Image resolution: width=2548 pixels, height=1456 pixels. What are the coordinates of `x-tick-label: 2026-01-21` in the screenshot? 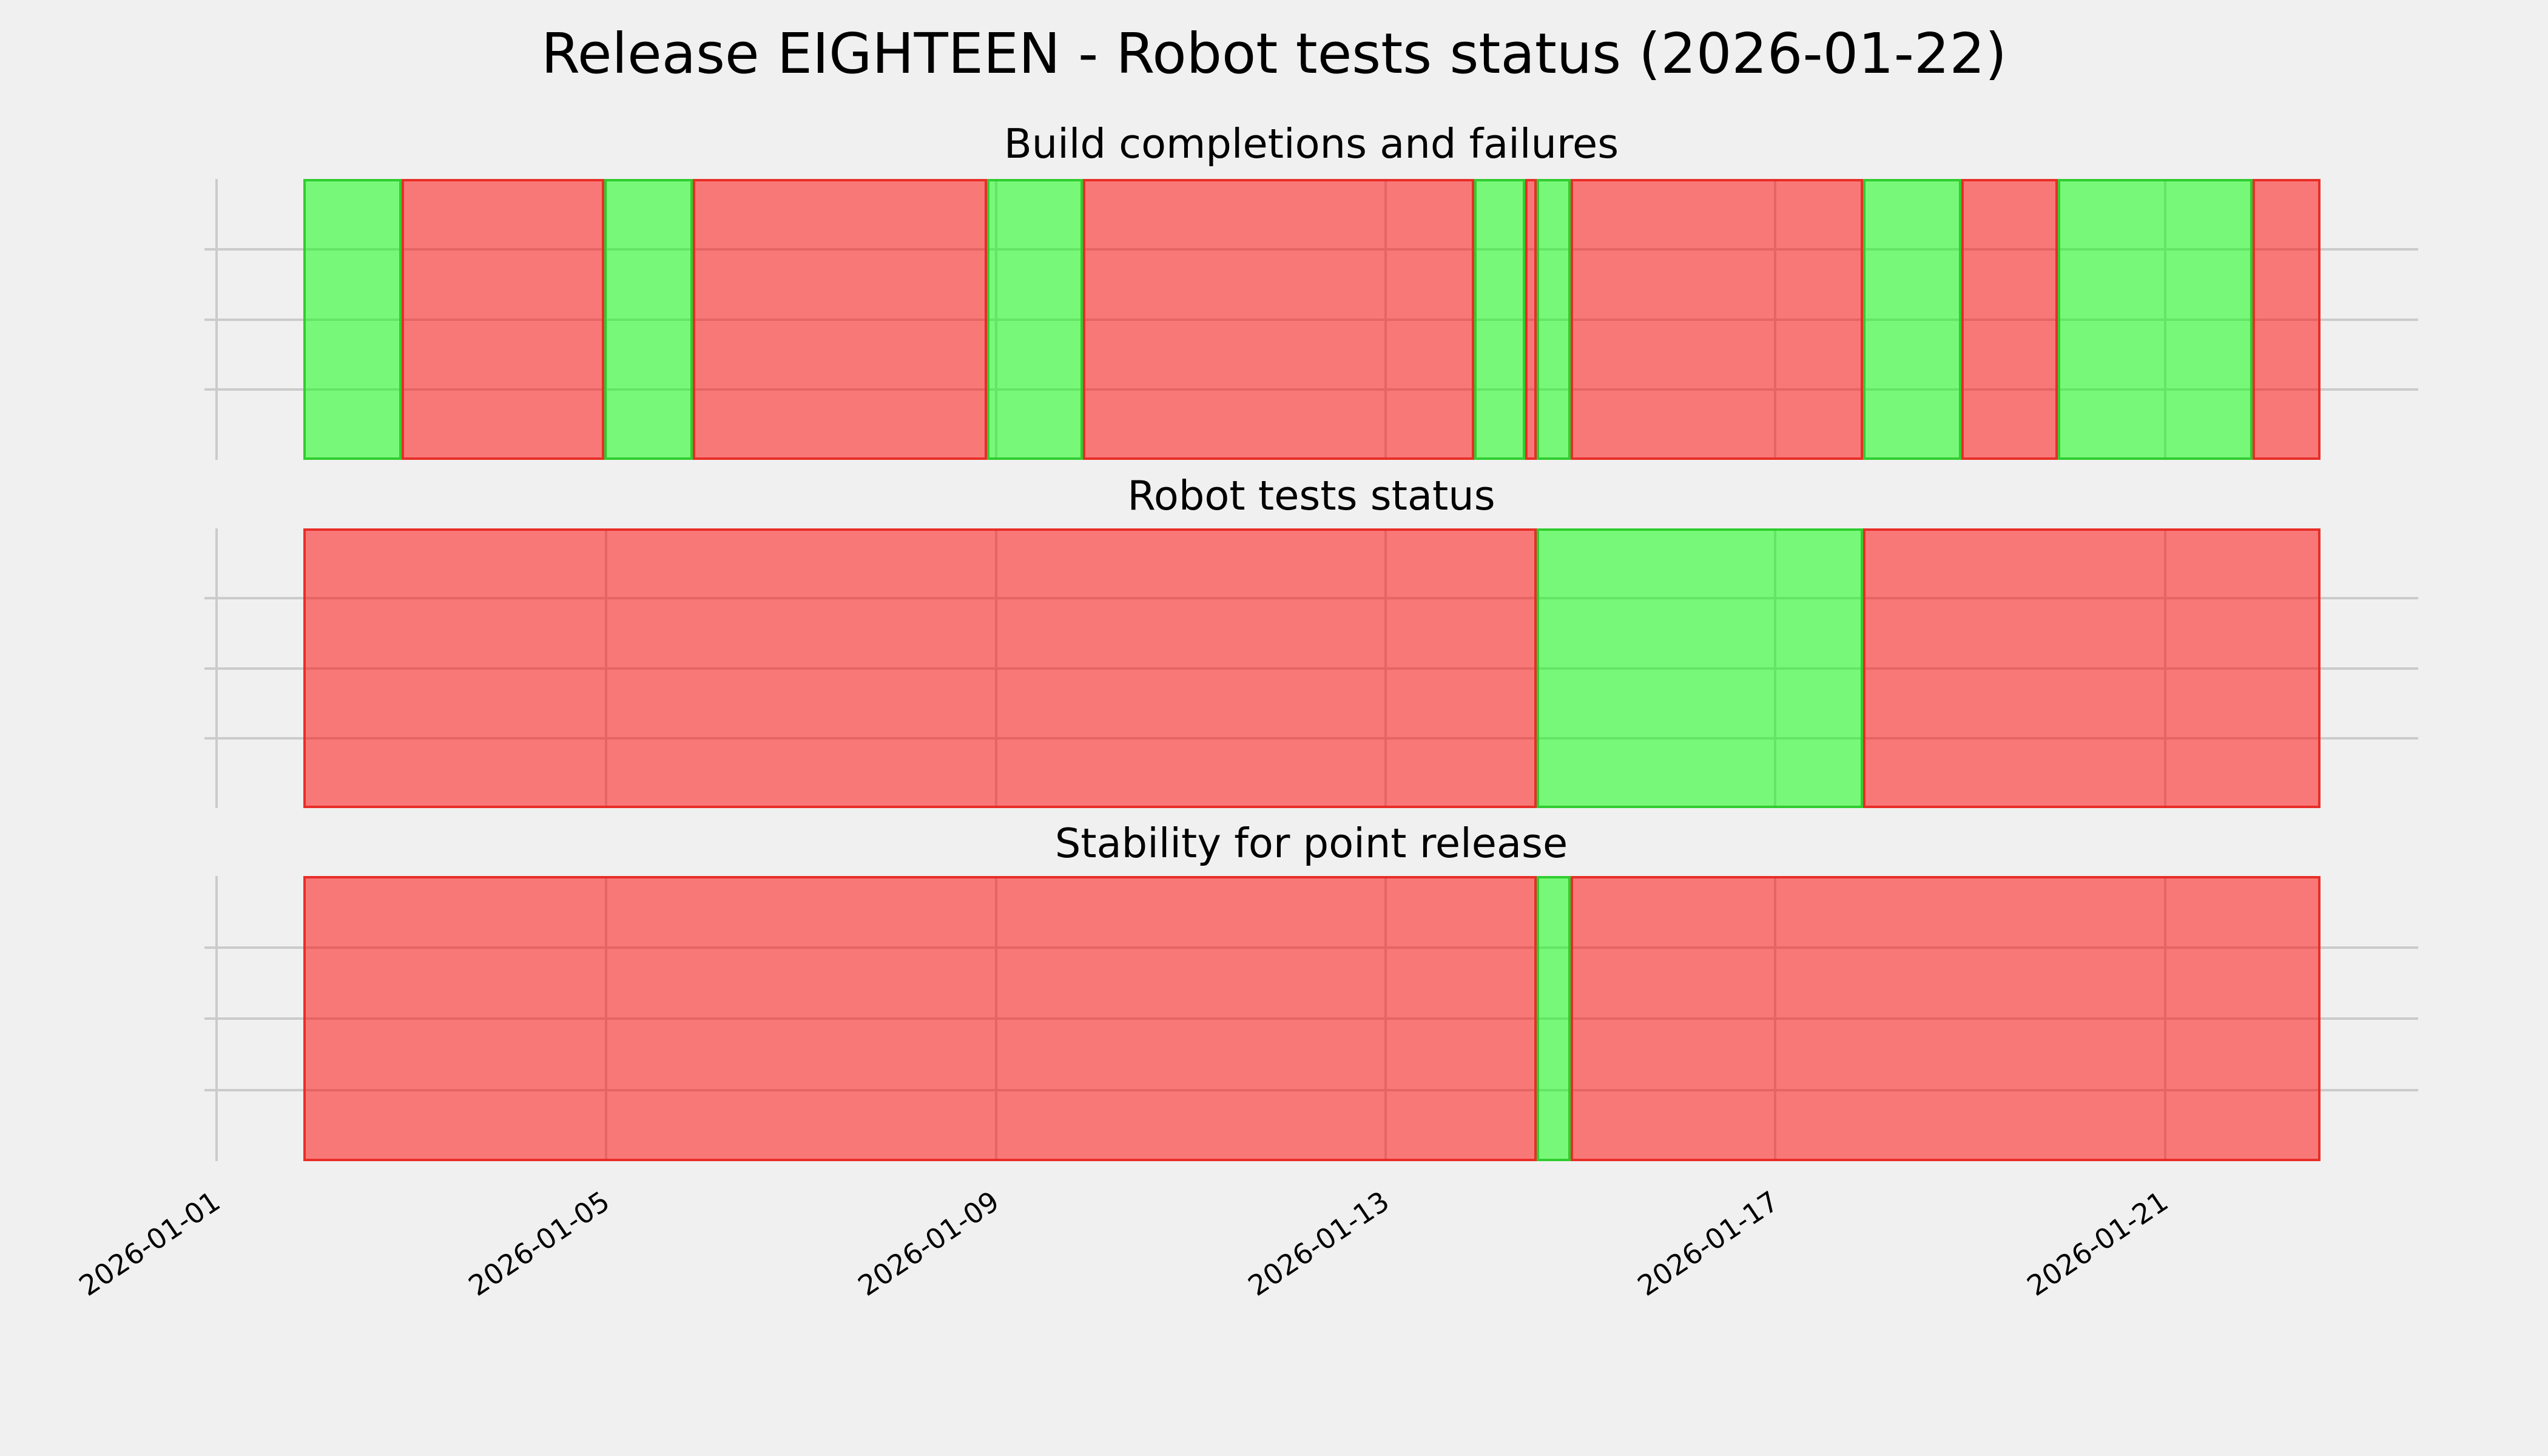 It's located at (2097, 1243).